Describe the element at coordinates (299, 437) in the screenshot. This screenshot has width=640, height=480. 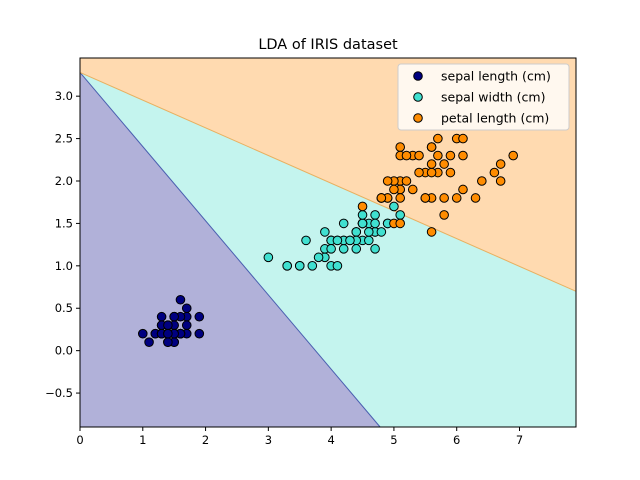
I see `x-axis: 0 1 2 3 4 5 6 7` at that location.